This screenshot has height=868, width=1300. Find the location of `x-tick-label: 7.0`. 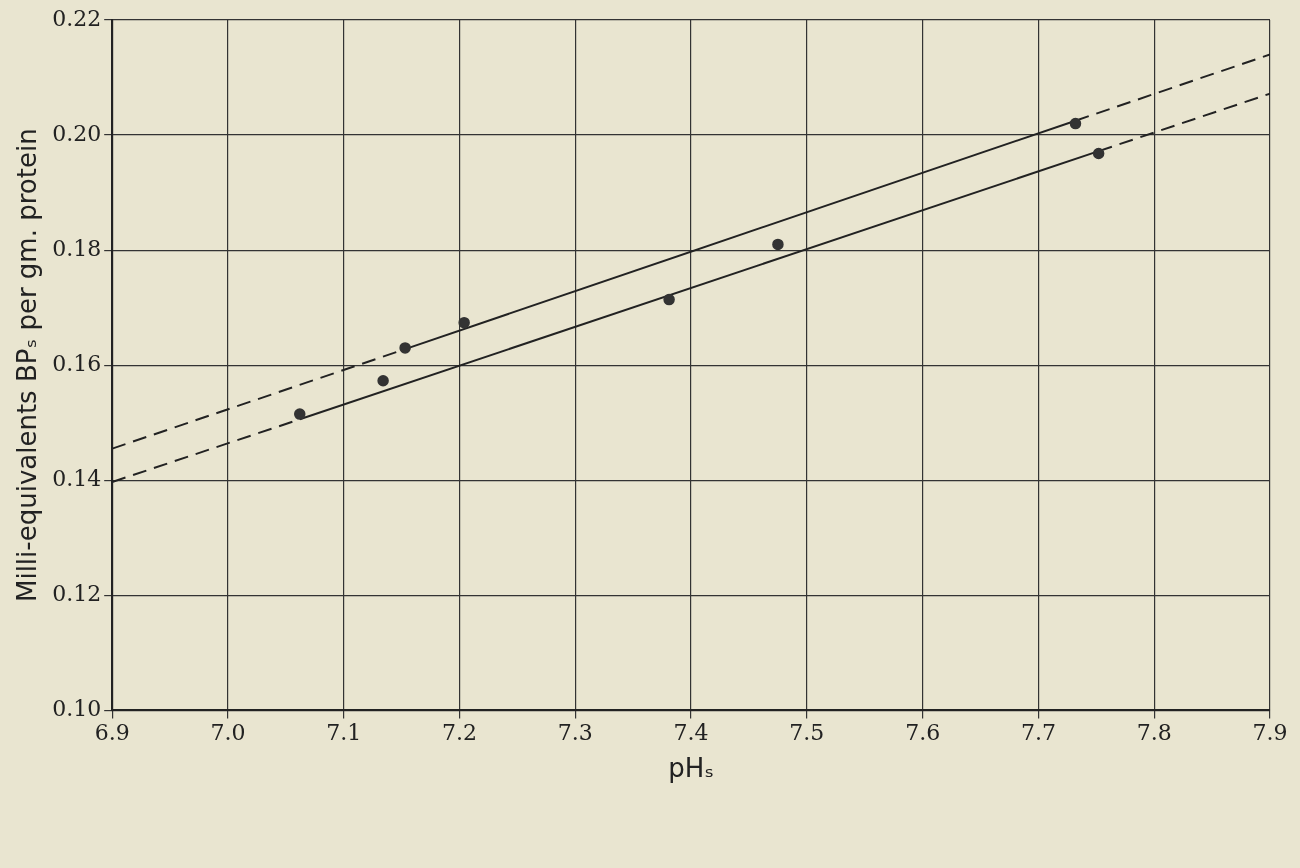

x-tick-label: 7.0 is located at coordinates (228, 733).